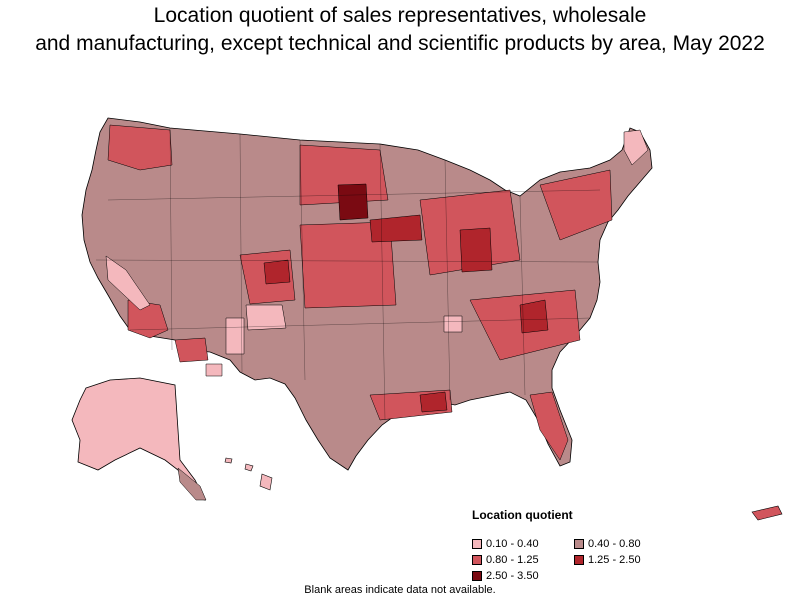 The width and height of the screenshot is (800, 600). I want to click on region-0-80-1-25-northeast, so click(576, 205).